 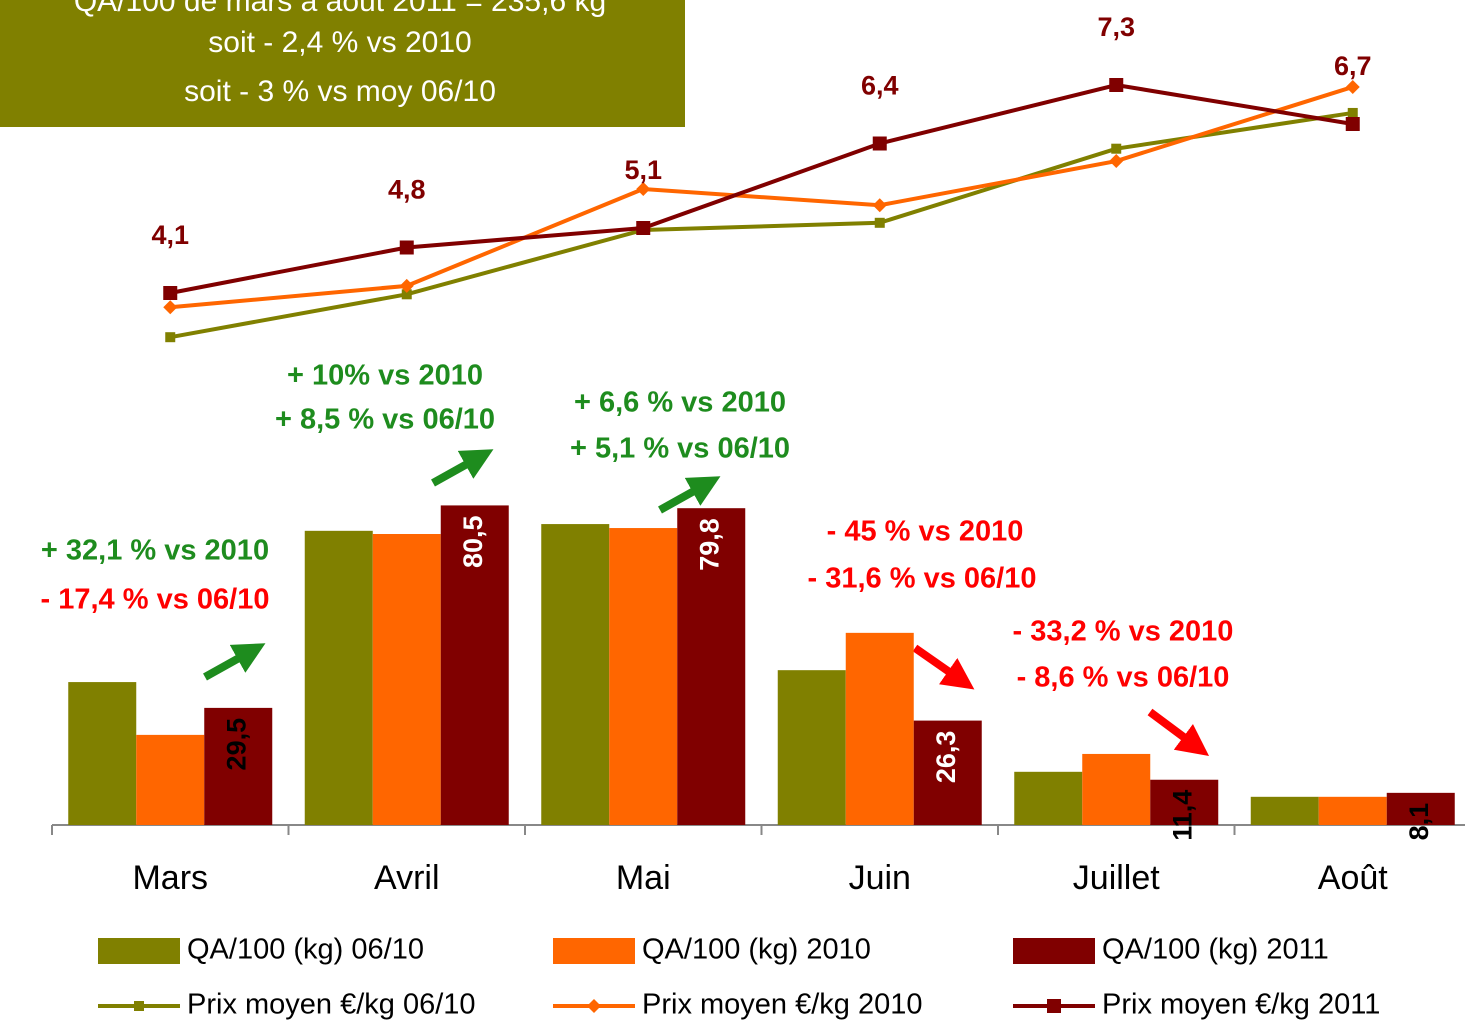 I want to click on annotation: - 8,6 % vs 06/10, so click(x=1123, y=678).